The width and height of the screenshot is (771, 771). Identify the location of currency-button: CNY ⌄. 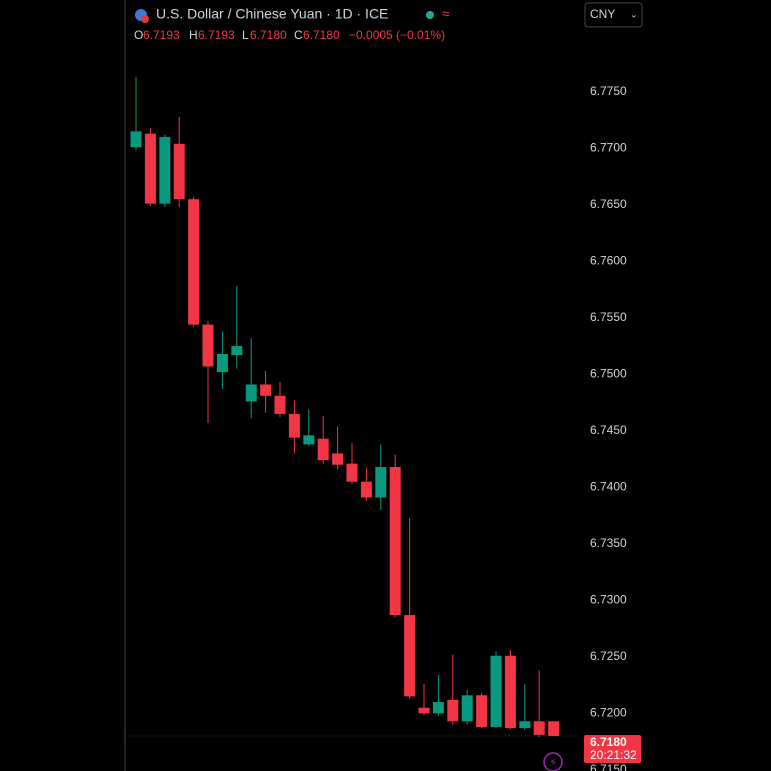
(613, 15).